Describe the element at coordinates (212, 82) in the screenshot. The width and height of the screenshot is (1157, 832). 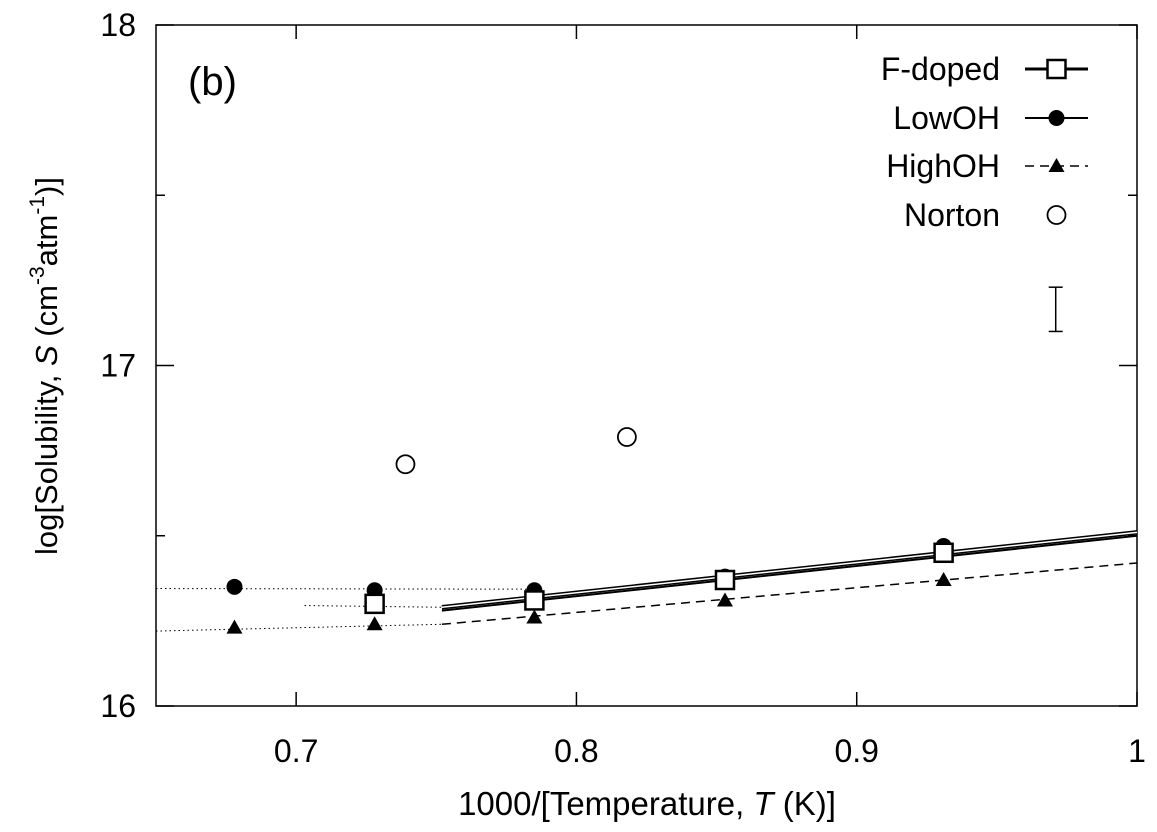
I see `panel-label: (b)` at that location.